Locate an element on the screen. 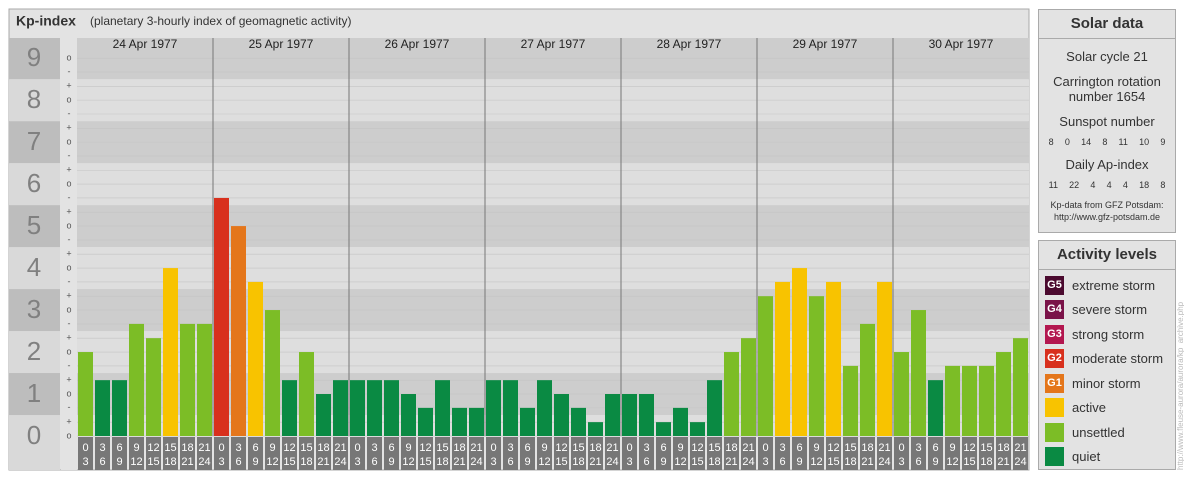 The height and width of the screenshot is (480, 1184). y-tick-label: 6 is located at coordinates (34, 183).